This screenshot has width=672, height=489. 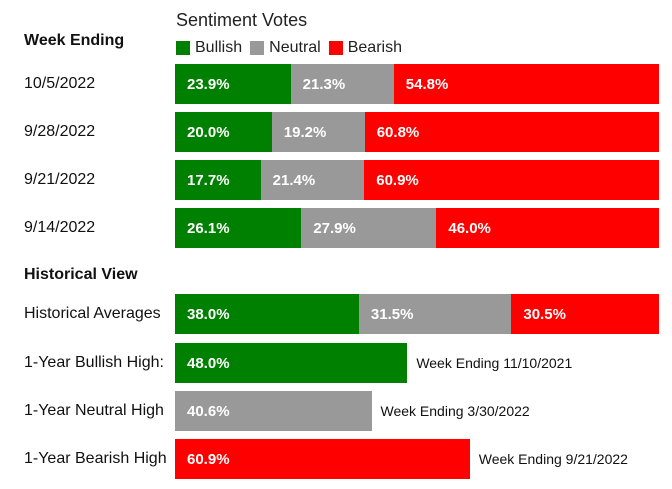 I want to click on row-label-9-28-2022: 9/28/2022, so click(x=60, y=131).